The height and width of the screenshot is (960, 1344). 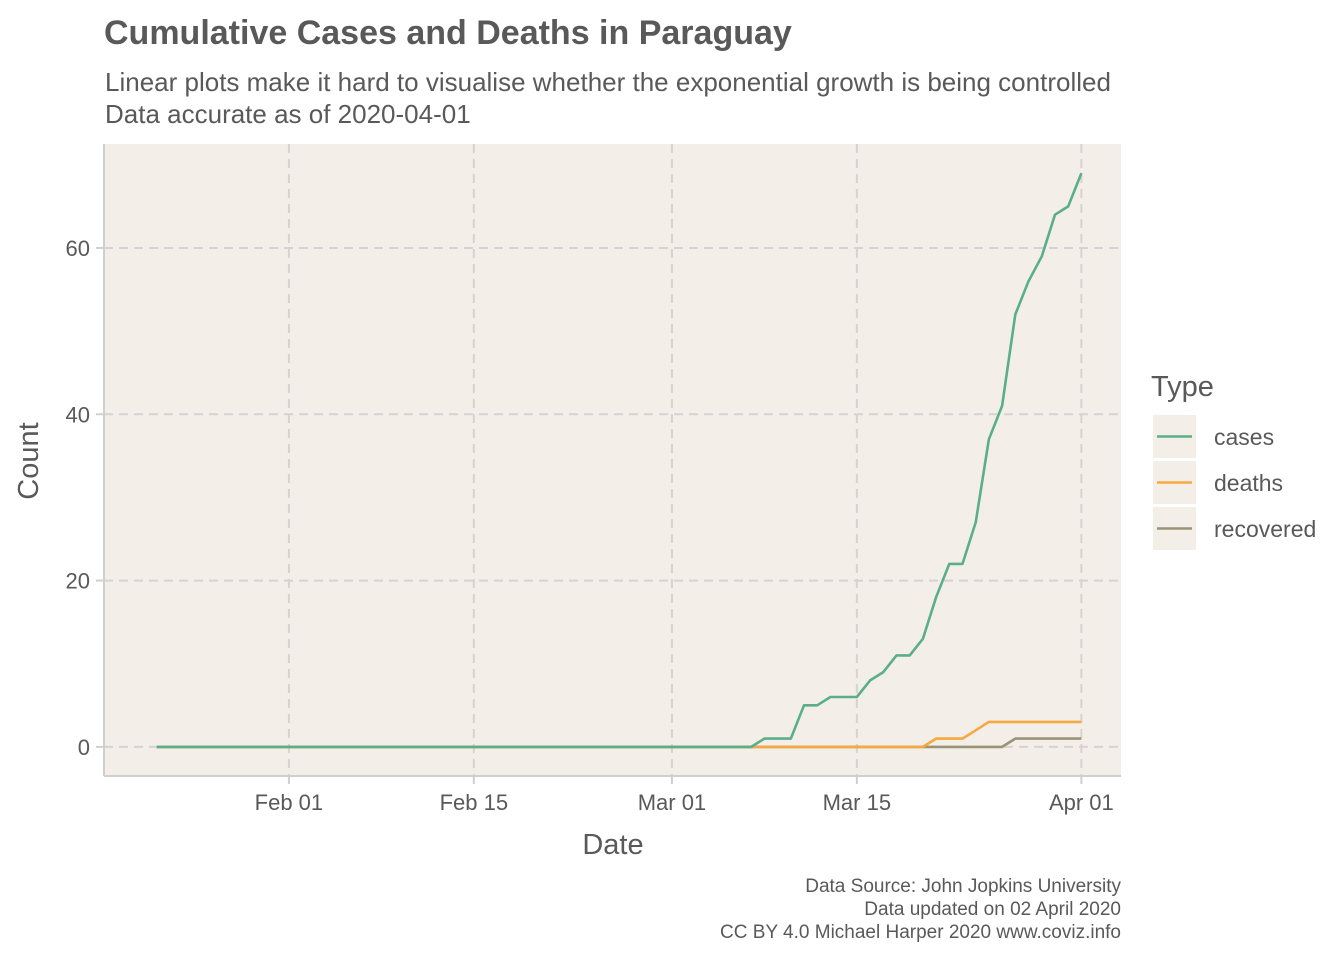 What do you see at coordinates (672, 802) in the screenshot?
I see `x-tick-label: Mar 01` at bounding box center [672, 802].